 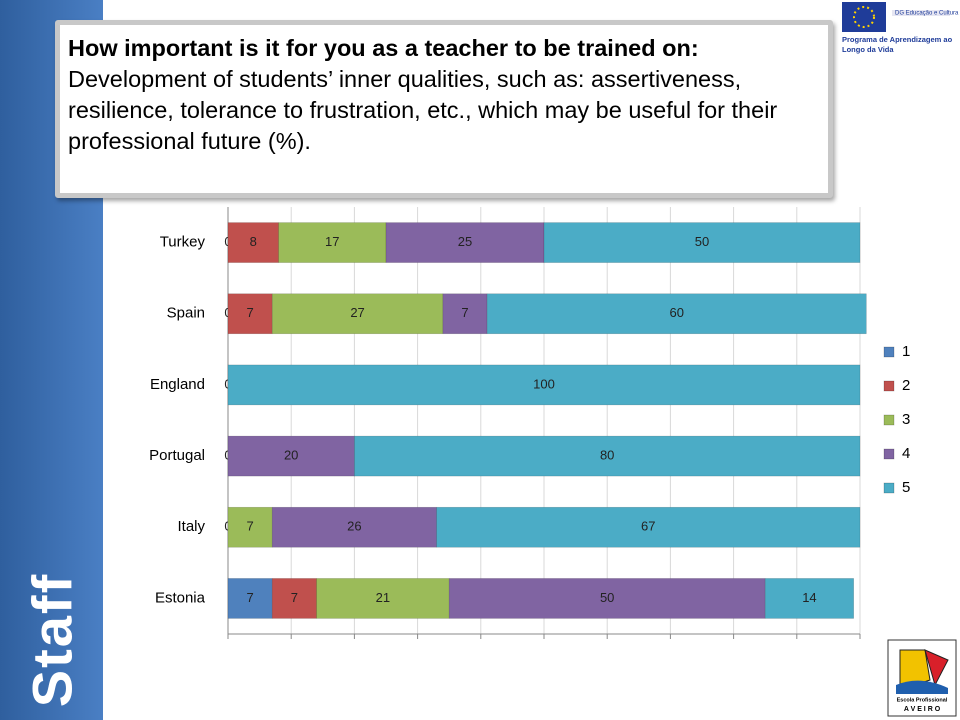 What do you see at coordinates (177, 455) in the screenshot?
I see `y-tick-label: Portugal` at bounding box center [177, 455].